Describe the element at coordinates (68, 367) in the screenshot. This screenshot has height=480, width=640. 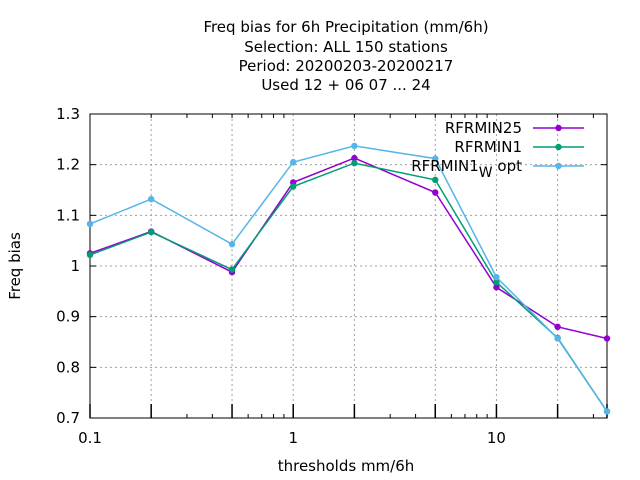
I see `y-tick-label: 0.8` at that location.